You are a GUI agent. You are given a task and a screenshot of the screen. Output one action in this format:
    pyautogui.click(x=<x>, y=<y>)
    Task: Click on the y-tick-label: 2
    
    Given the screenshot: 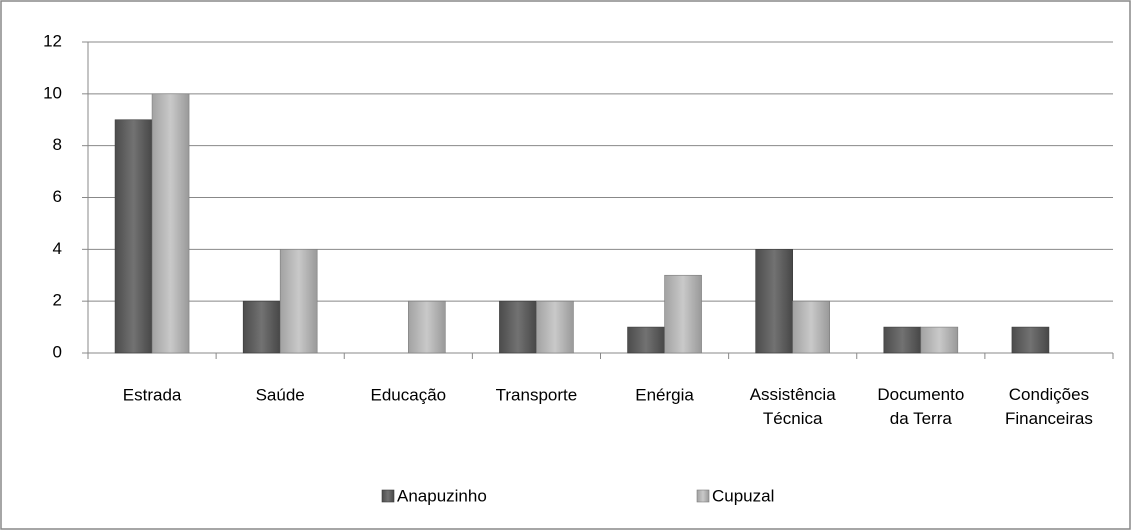 What is the action you would take?
    pyautogui.click(x=57, y=300)
    